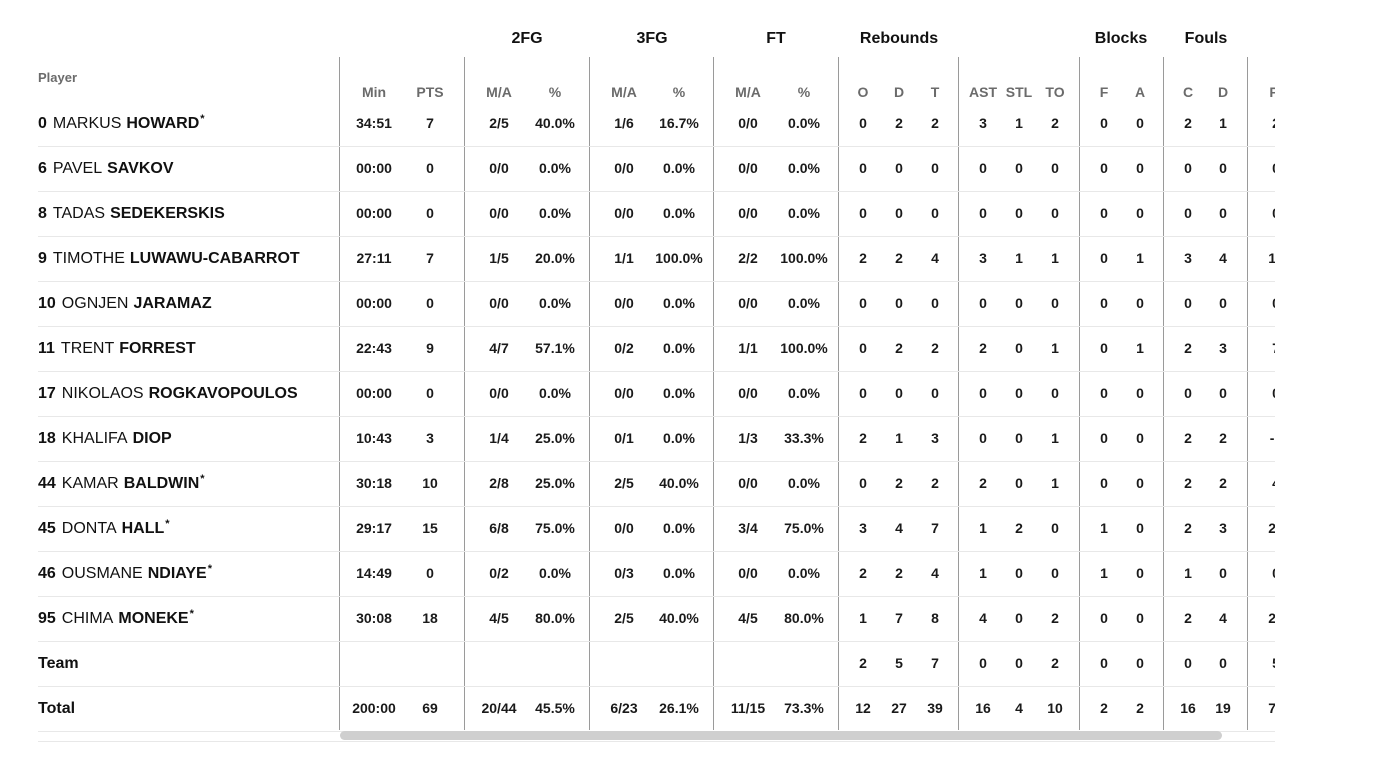  I want to click on player-name: 9 TIMOTHE LUWAWU-CABARROT, so click(169, 258).